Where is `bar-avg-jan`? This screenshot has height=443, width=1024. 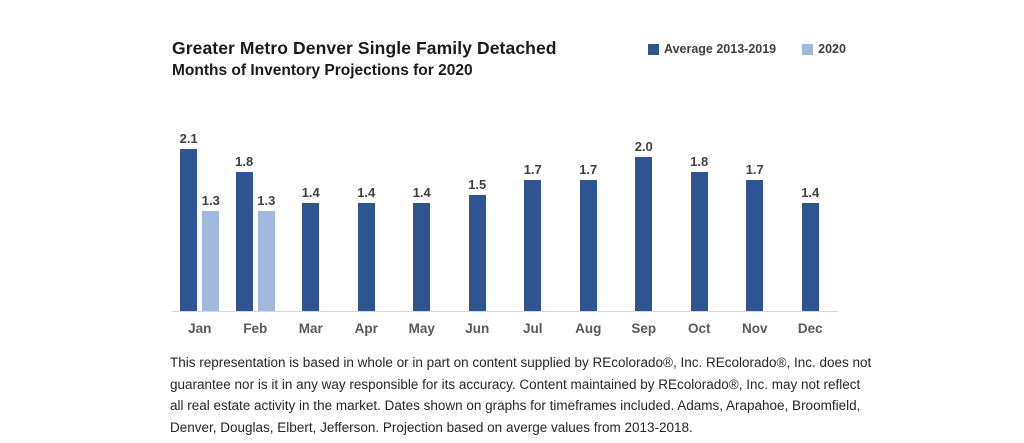 bar-avg-jan is located at coordinates (189, 230).